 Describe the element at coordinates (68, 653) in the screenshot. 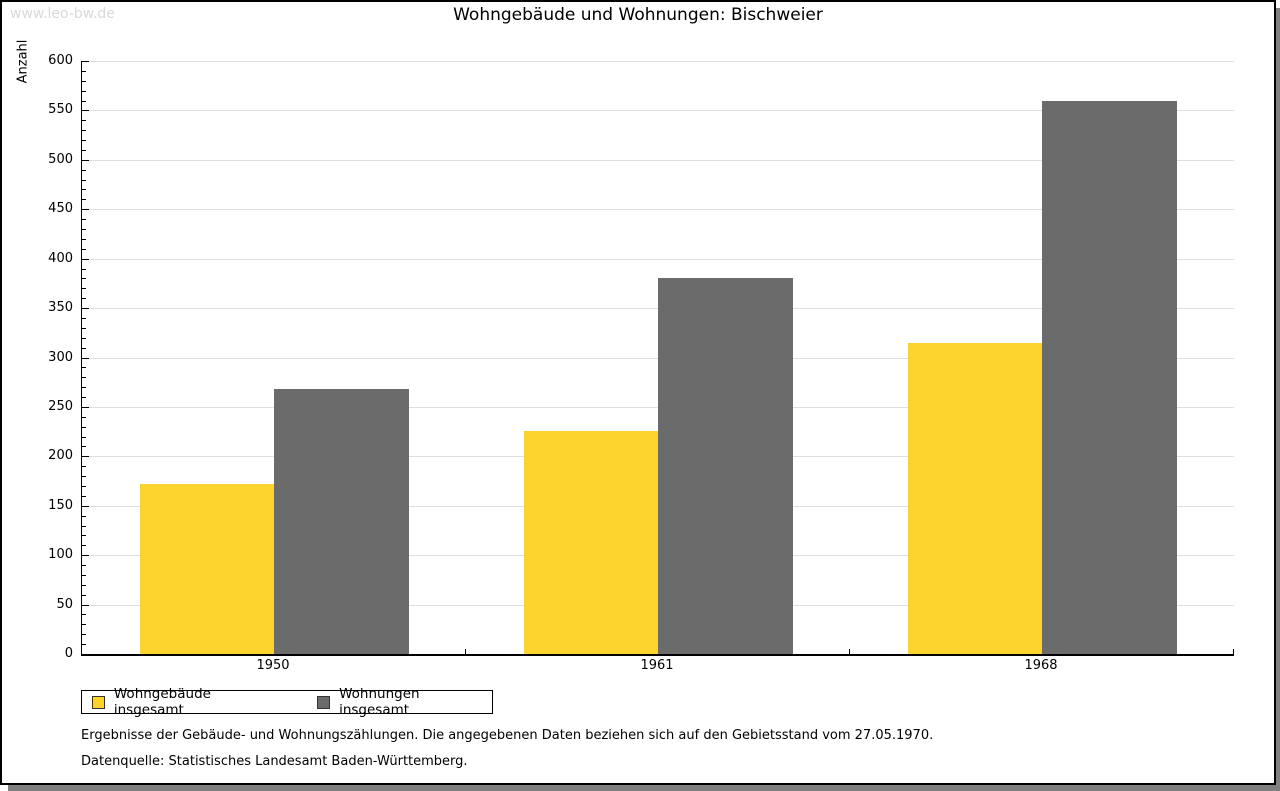

I see `y-axis-tick-label: 0` at that location.